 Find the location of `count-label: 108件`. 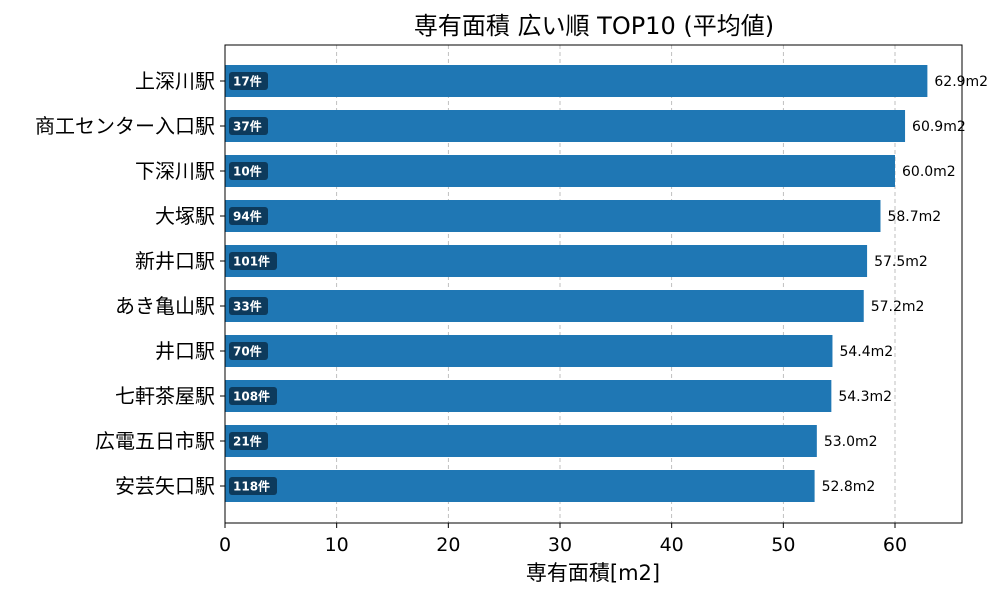

count-label: 108件 is located at coordinates (251, 396).